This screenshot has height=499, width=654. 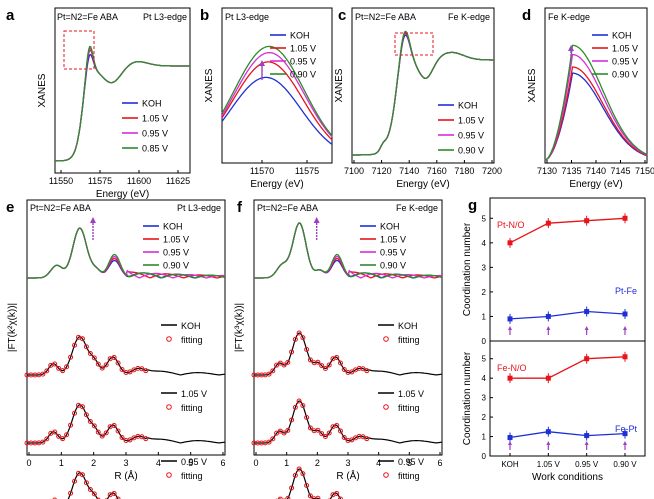 I want to click on xanes-curve-0.90 V, so click(x=423, y=93).